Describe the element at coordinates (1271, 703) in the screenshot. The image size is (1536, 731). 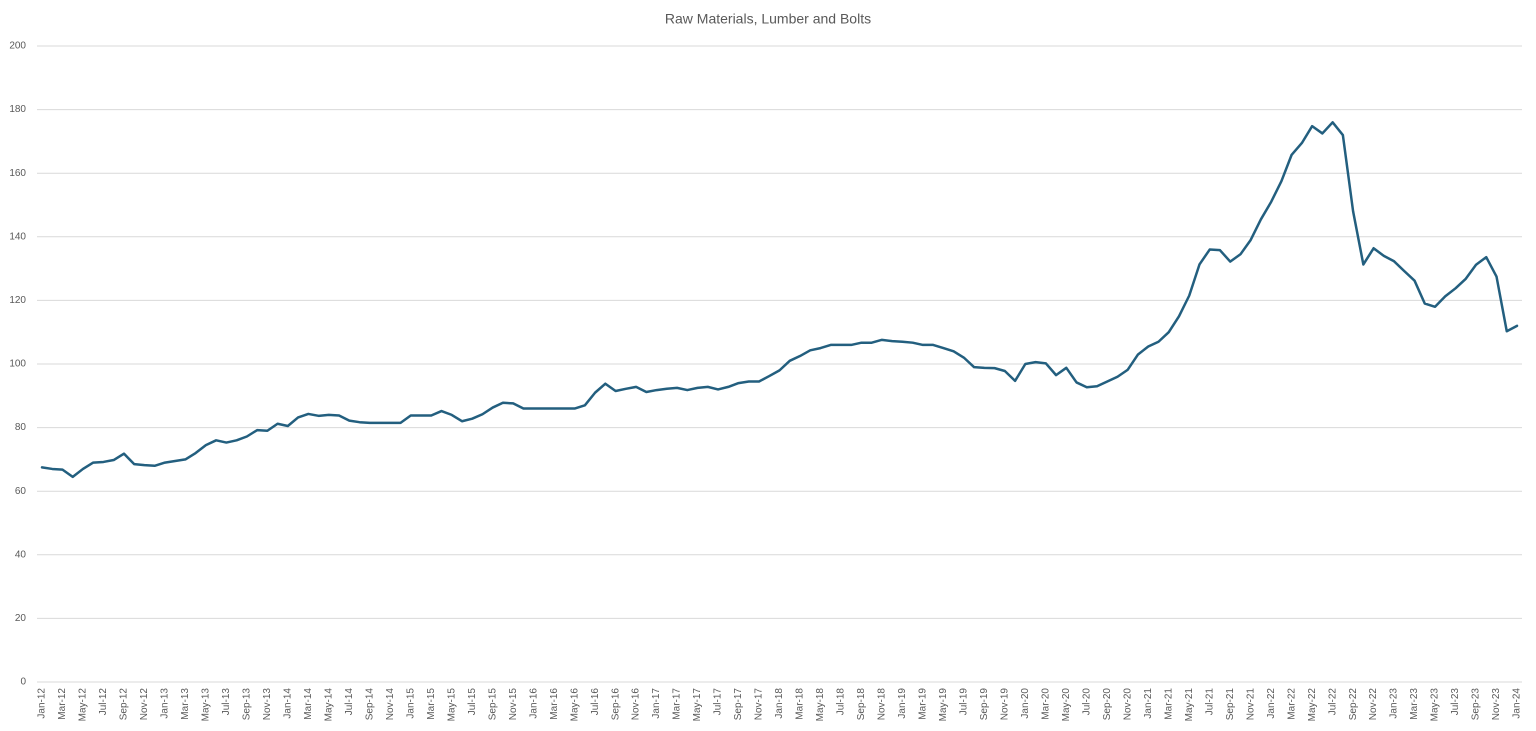
I see `x-tick-label: Jan-22` at that location.